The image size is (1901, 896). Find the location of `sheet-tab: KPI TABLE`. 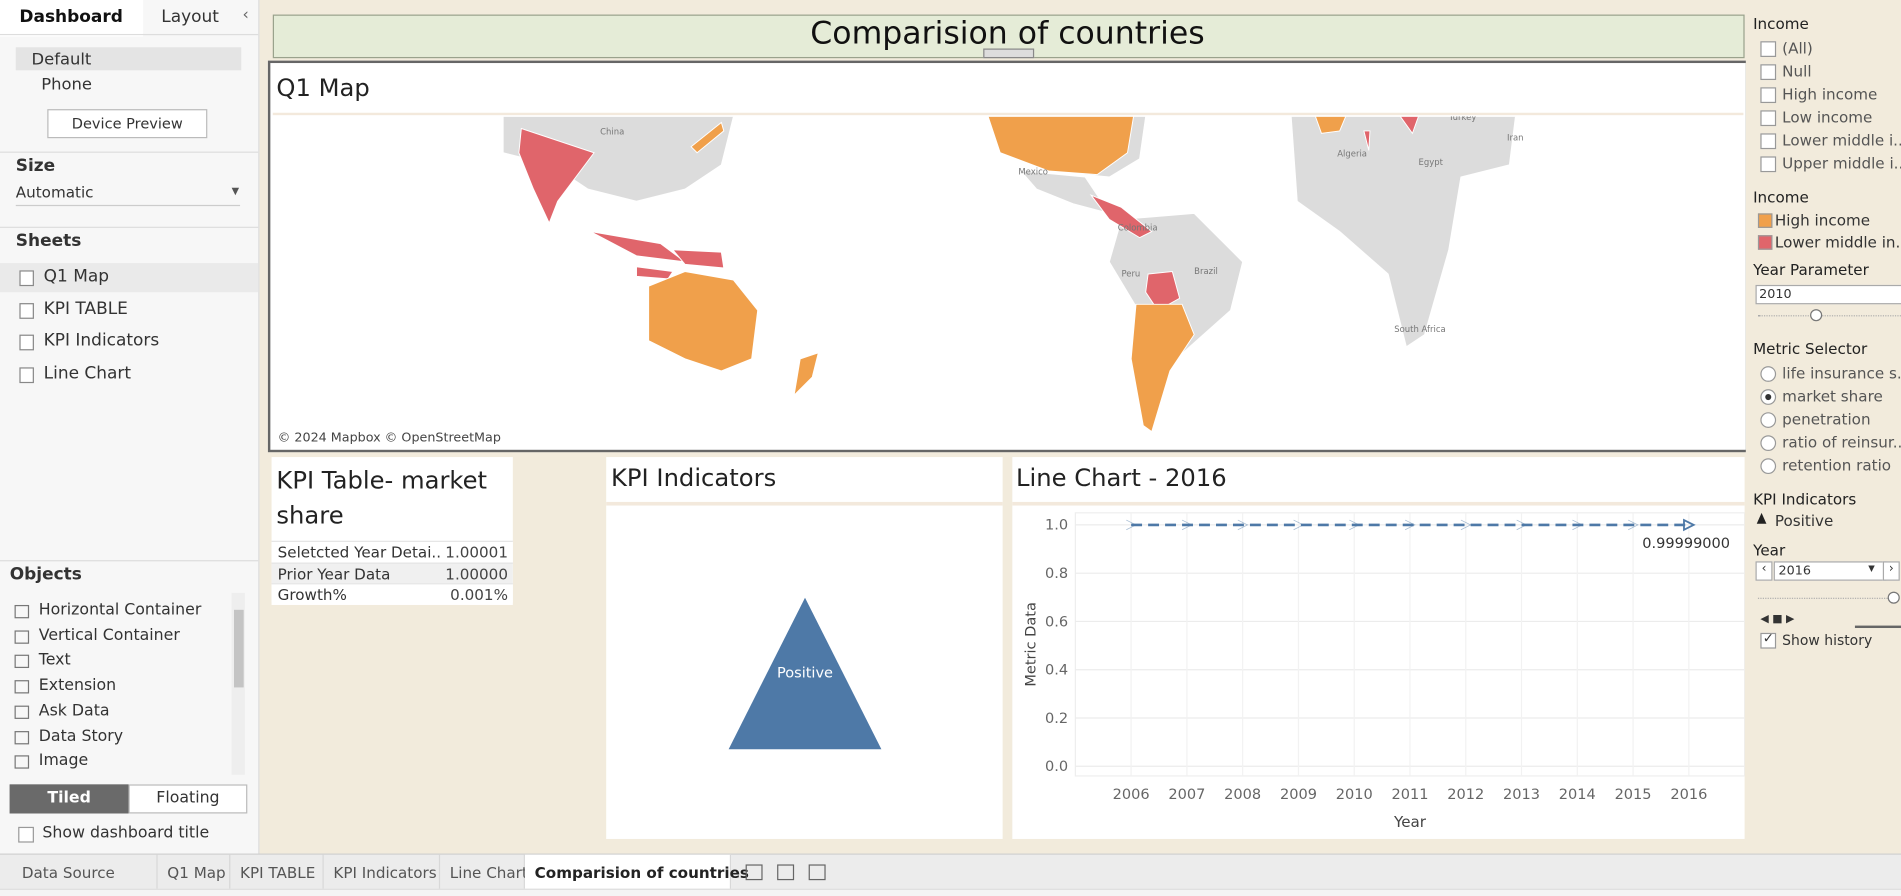

sheet-tab: KPI TABLE is located at coordinates (277, 872).